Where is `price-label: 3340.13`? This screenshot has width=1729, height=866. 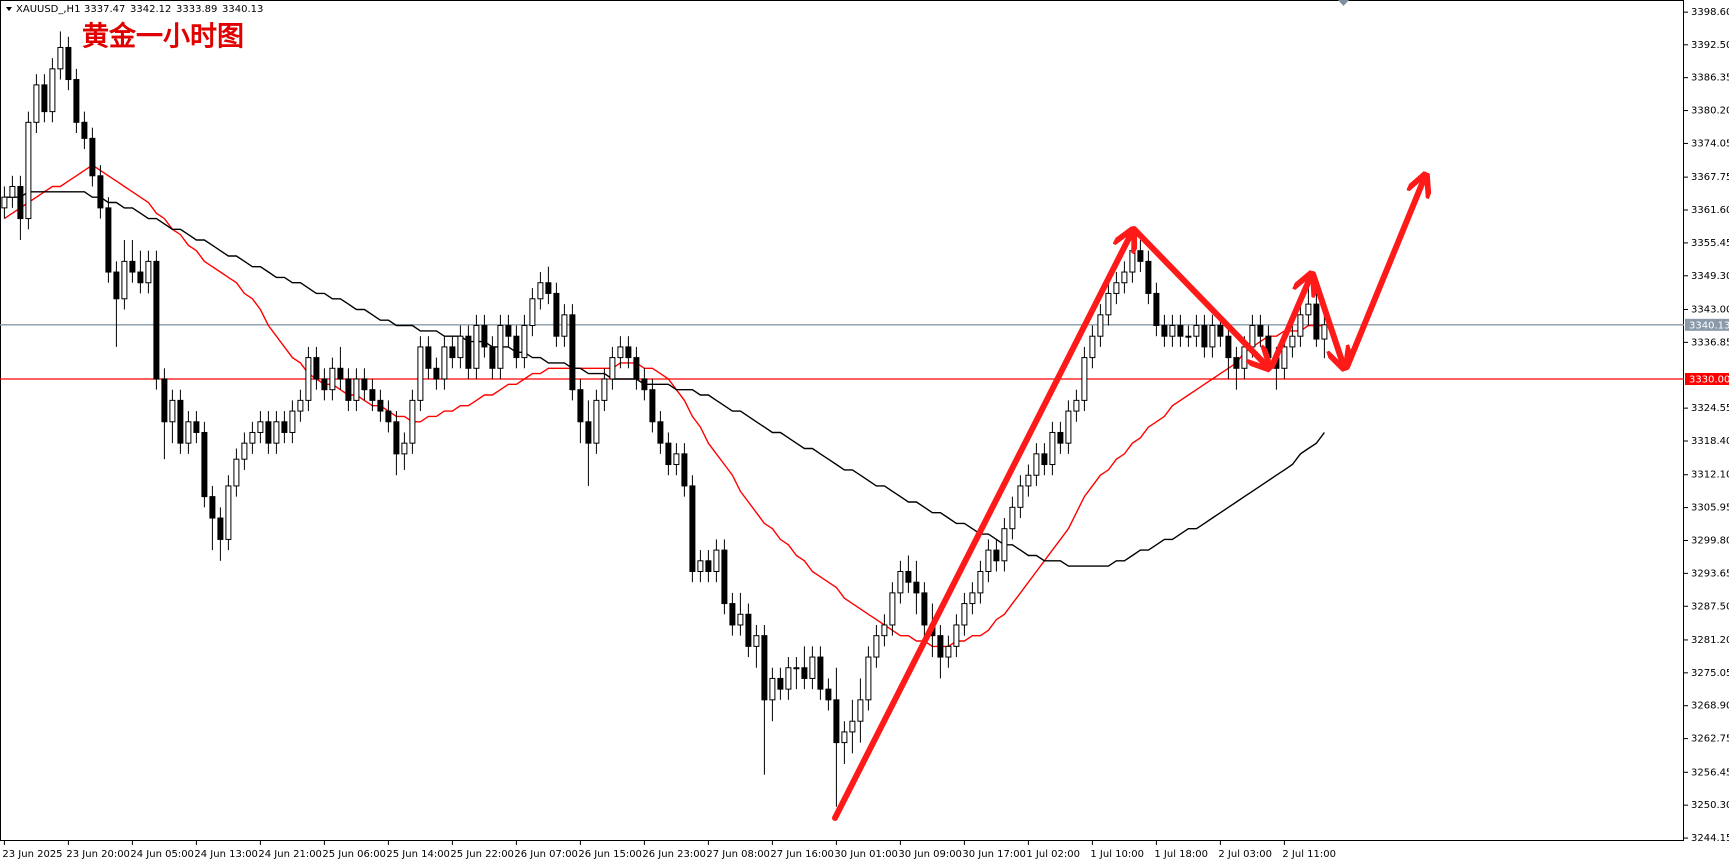 price-label: 3340.13 is located at coordinates (1709, 325).